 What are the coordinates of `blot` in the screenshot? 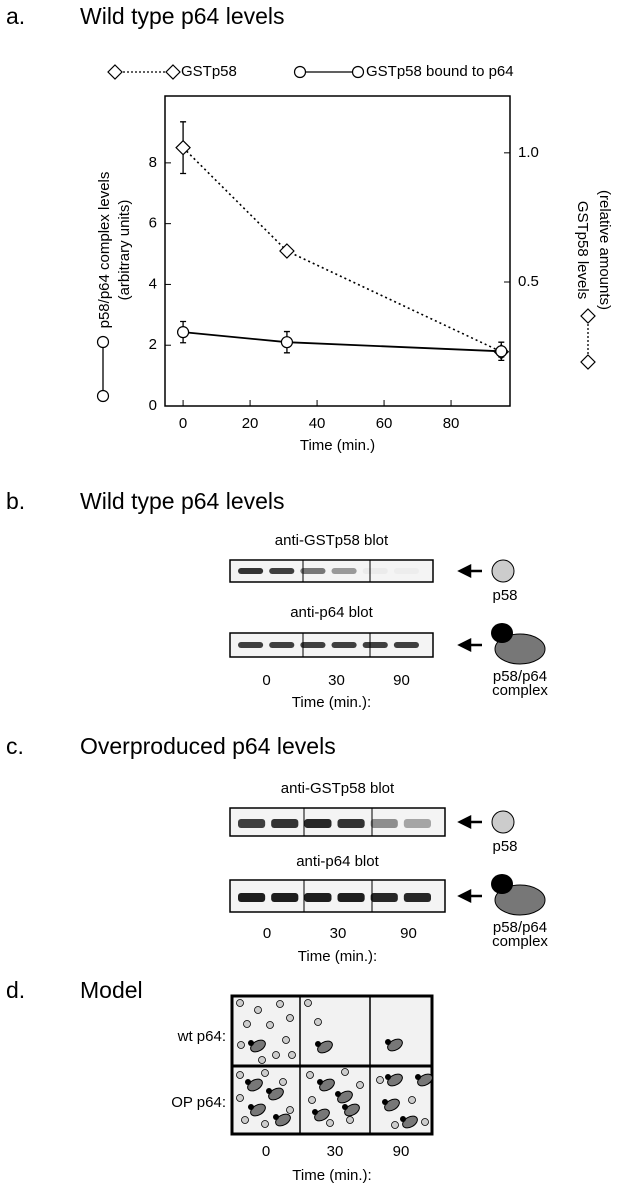 It's located at (331, 571).